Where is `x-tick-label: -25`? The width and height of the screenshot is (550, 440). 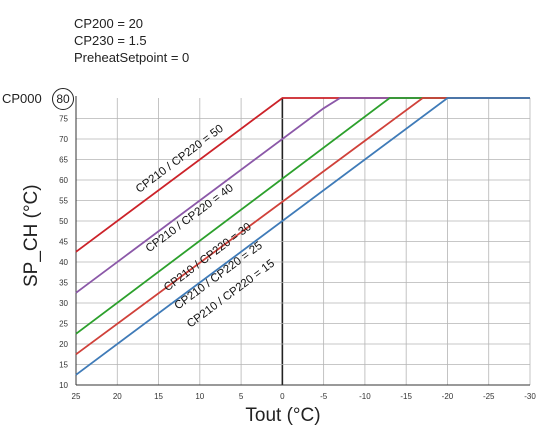 x-tick-label: -25 is located at coordinates (489, 396).